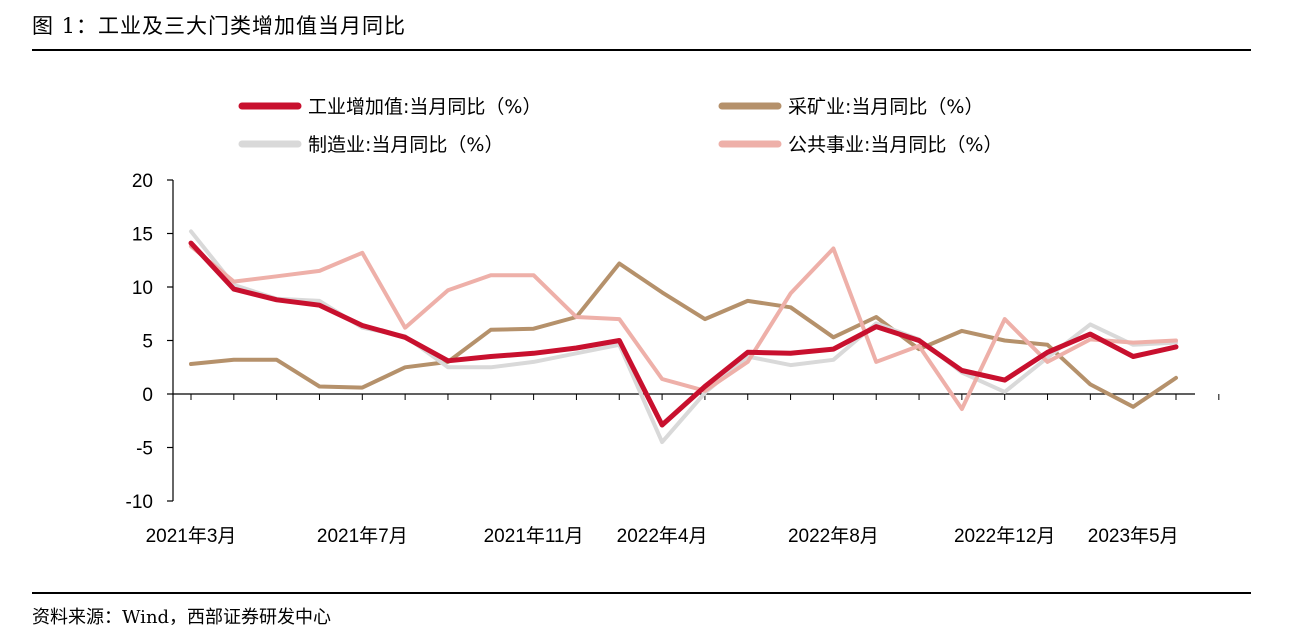 Image resolution: width=1293 pixels, height=634 pixels. What do you see at coordinates (142, 181) in the screenshot?
I see `y-tick-label: 20` at bounding box center [142, 181].